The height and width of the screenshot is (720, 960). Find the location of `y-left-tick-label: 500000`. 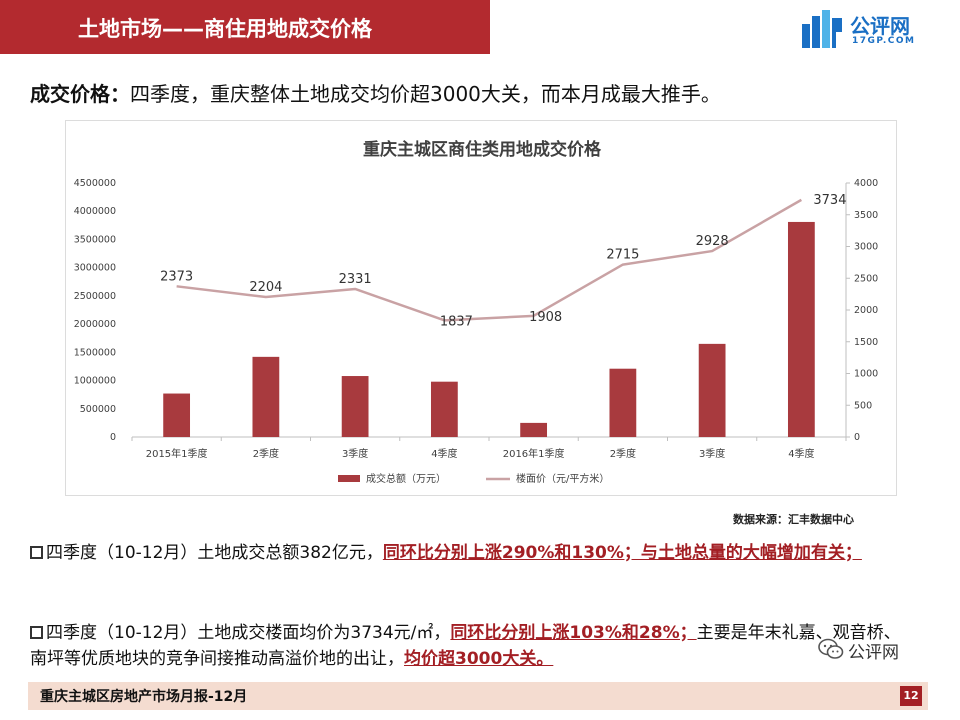

y-left-tick-label: 500000 is located at coordinates (98, 409).